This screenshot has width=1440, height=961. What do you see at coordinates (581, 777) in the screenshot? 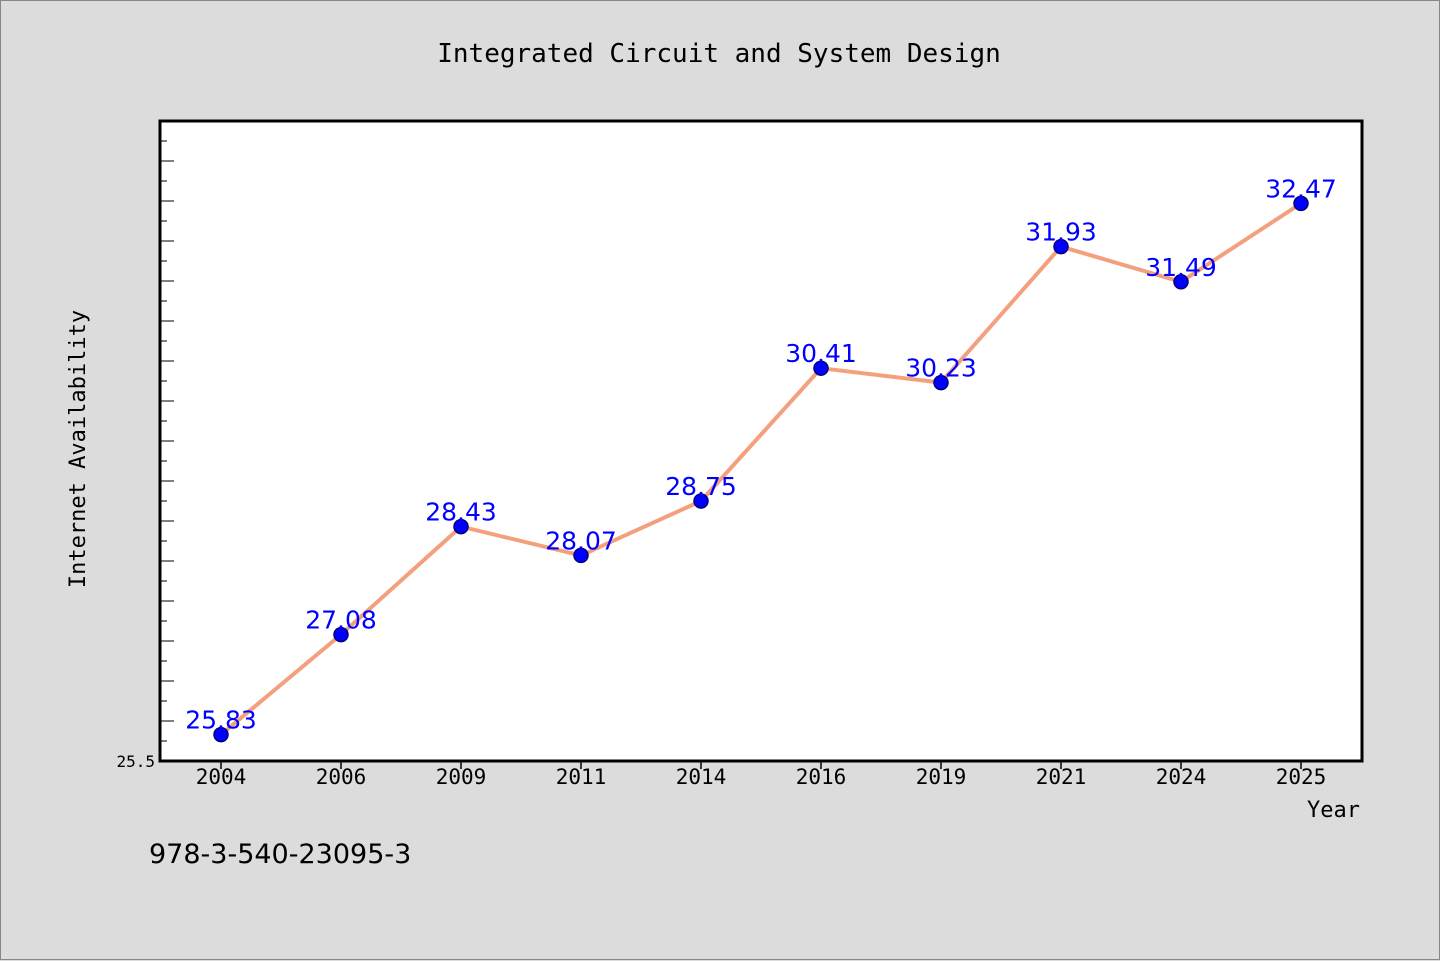
I see `x-tick-label: 2011` at bounding box center [581, 777].